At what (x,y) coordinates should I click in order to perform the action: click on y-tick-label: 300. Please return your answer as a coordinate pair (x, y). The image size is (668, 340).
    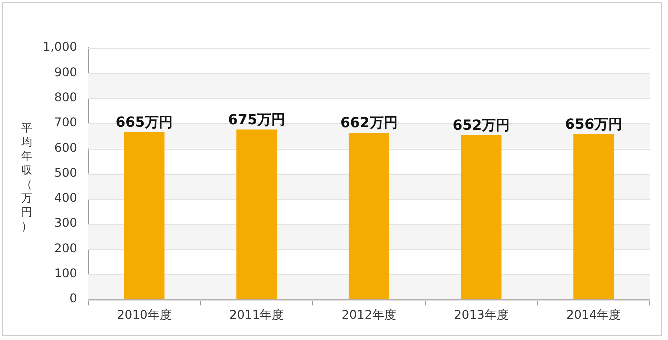
    Looking at the image, I should click on (66, 223).